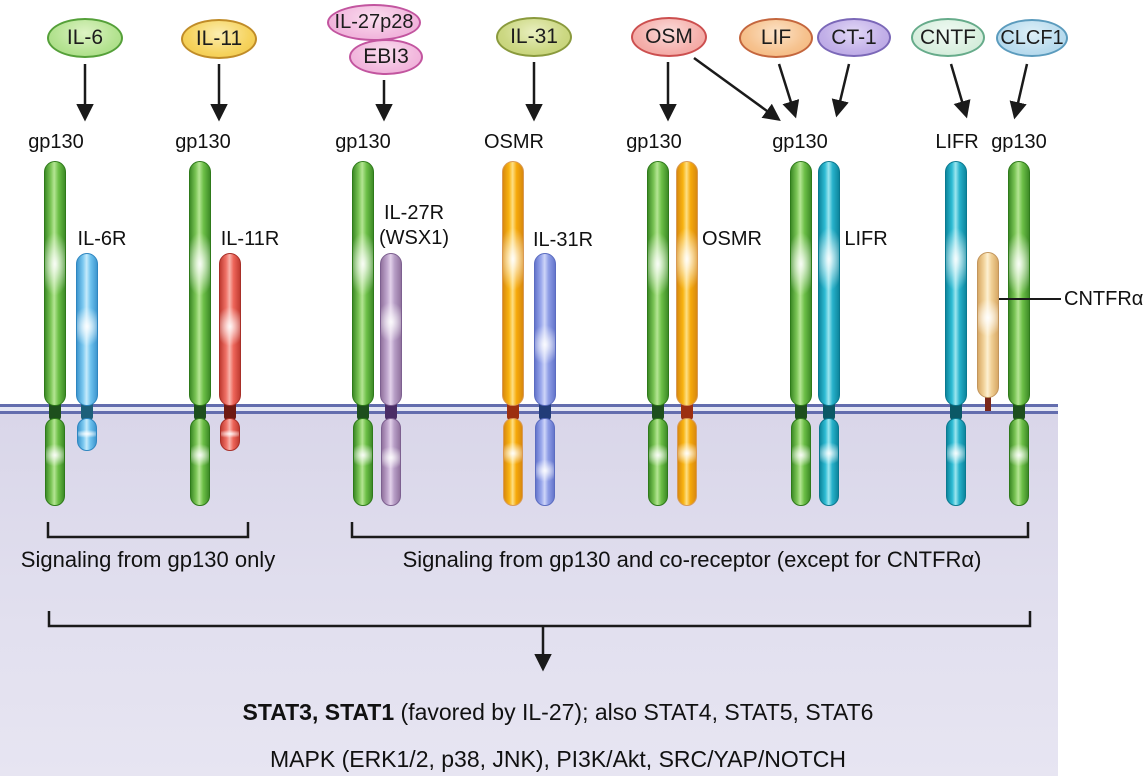  Describe the element at coordinates (414, 213) in the screenshot. I see `coreceptor-label-il27r-line1: IL-27R` at that location.